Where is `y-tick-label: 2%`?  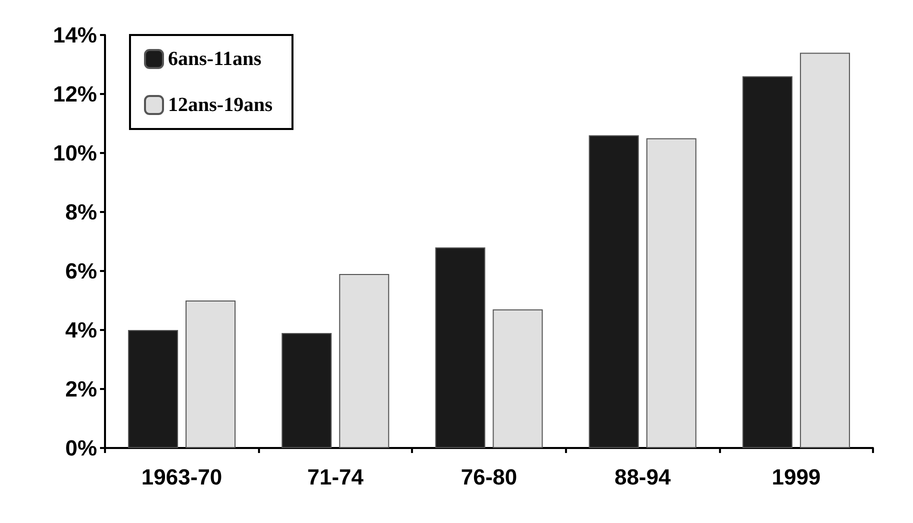 y-tick-label: 2% is located at coordinates (81, 389).